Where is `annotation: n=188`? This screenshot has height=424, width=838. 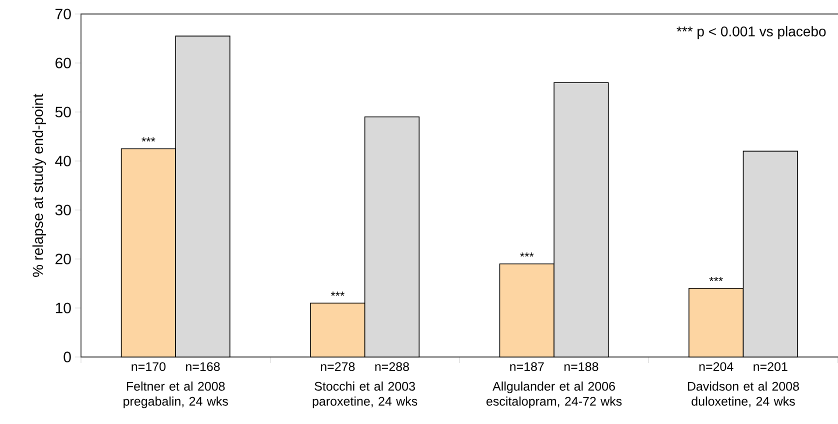
annotation: n=188 is located at coordinates (581, 367).